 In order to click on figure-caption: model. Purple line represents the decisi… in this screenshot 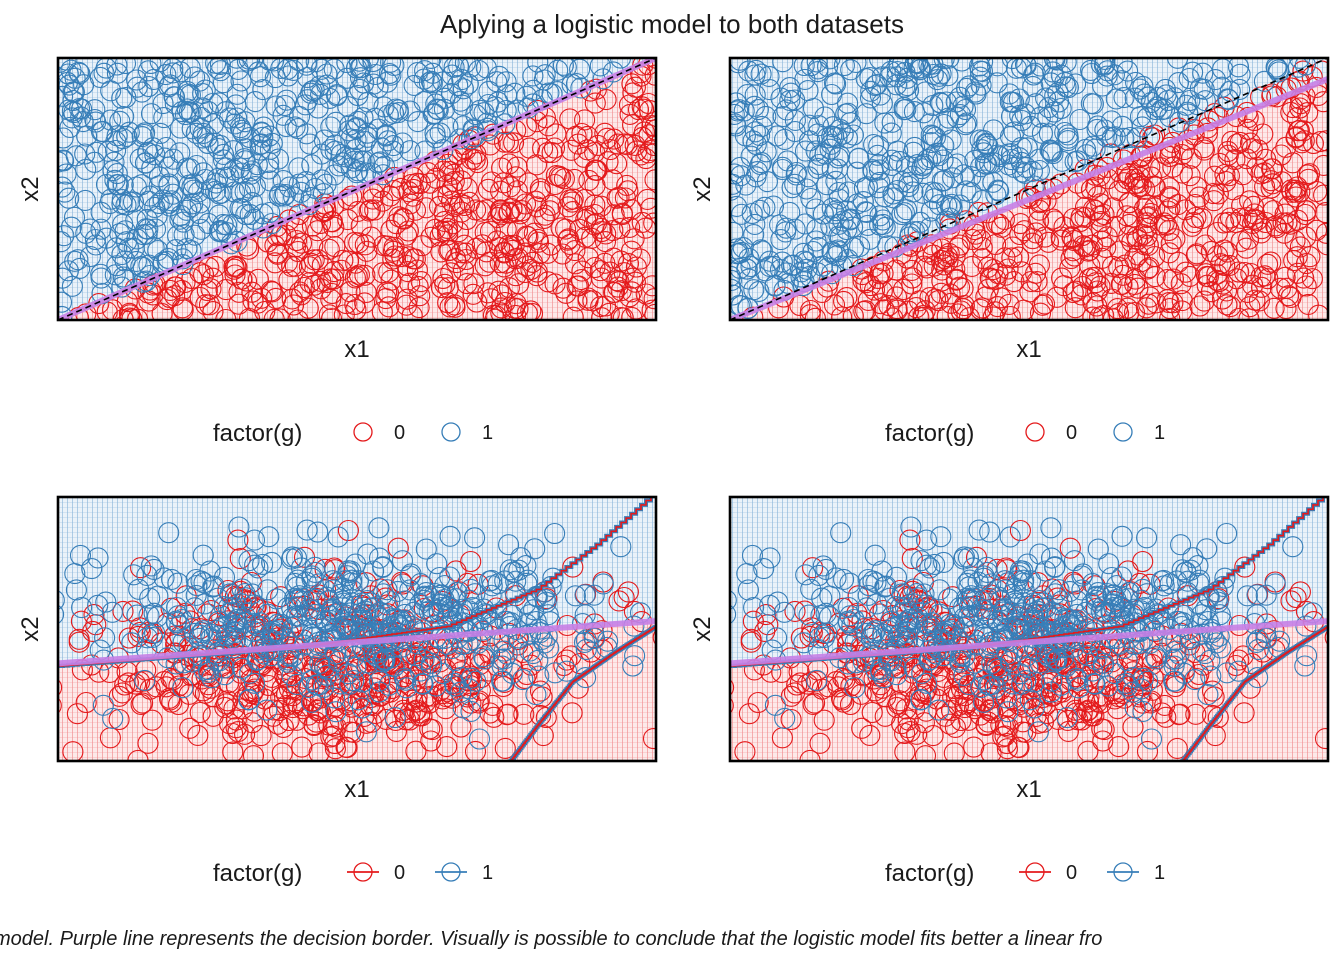, I will do `click(551, 939)`.